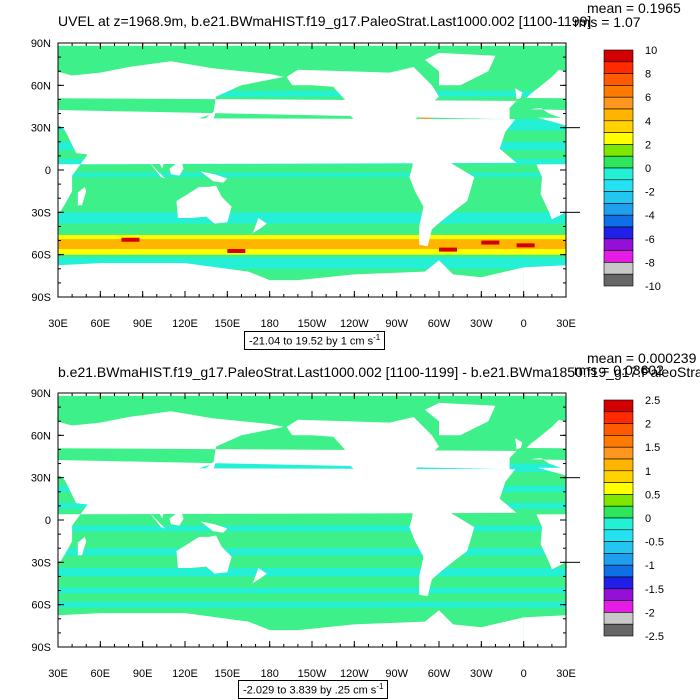  Describe the element at coordinates (648, 425) in the screenshot. I see `colorbar-label: 2` at that location.